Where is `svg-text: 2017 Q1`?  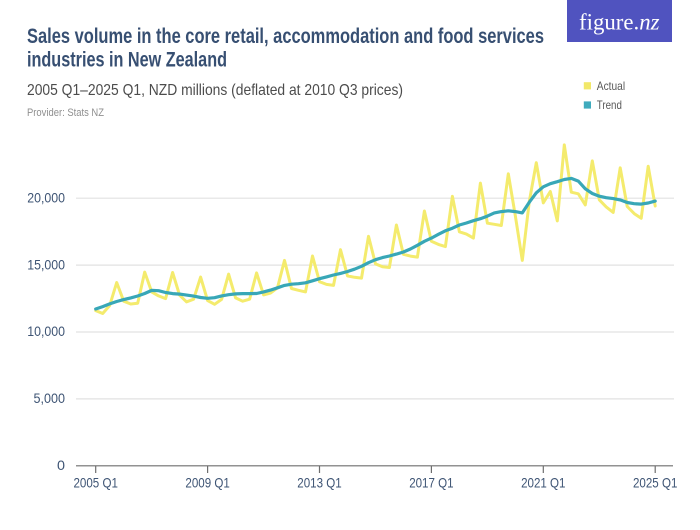 svg-text: 2017 Q1 is located at coordinates (431, 482).